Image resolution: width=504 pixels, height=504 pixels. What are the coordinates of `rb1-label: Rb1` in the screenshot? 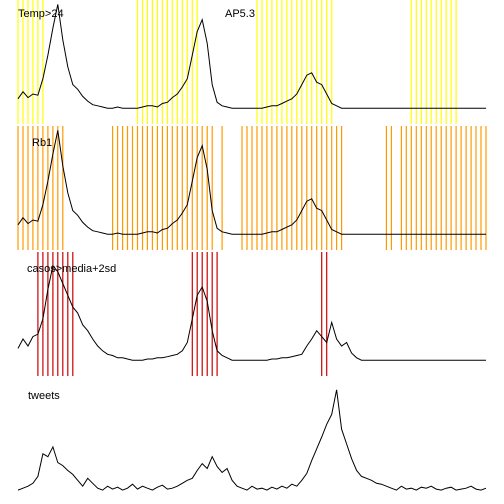 It's located at (42, 143).